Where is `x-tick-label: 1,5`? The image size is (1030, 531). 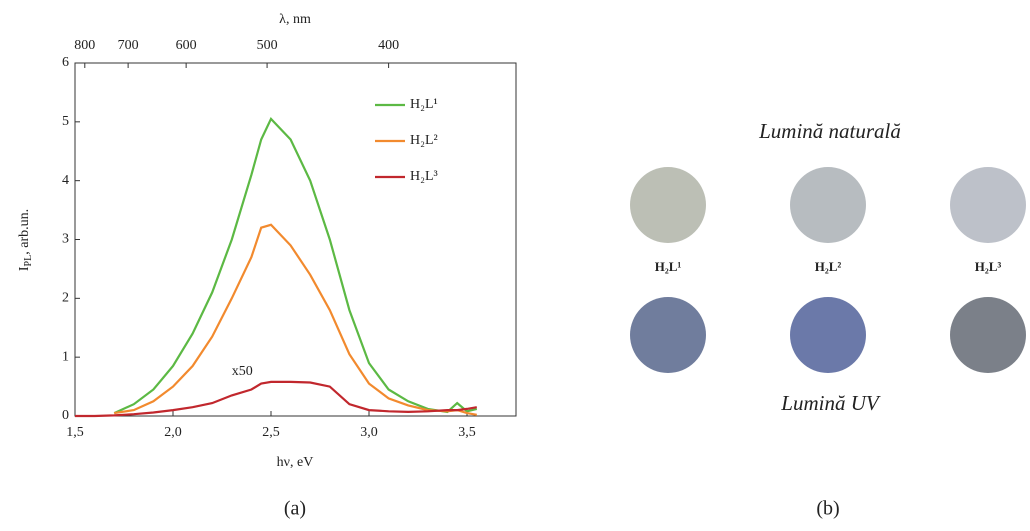 x-tick-label: 1,5 is located at coordinates (75, 432).